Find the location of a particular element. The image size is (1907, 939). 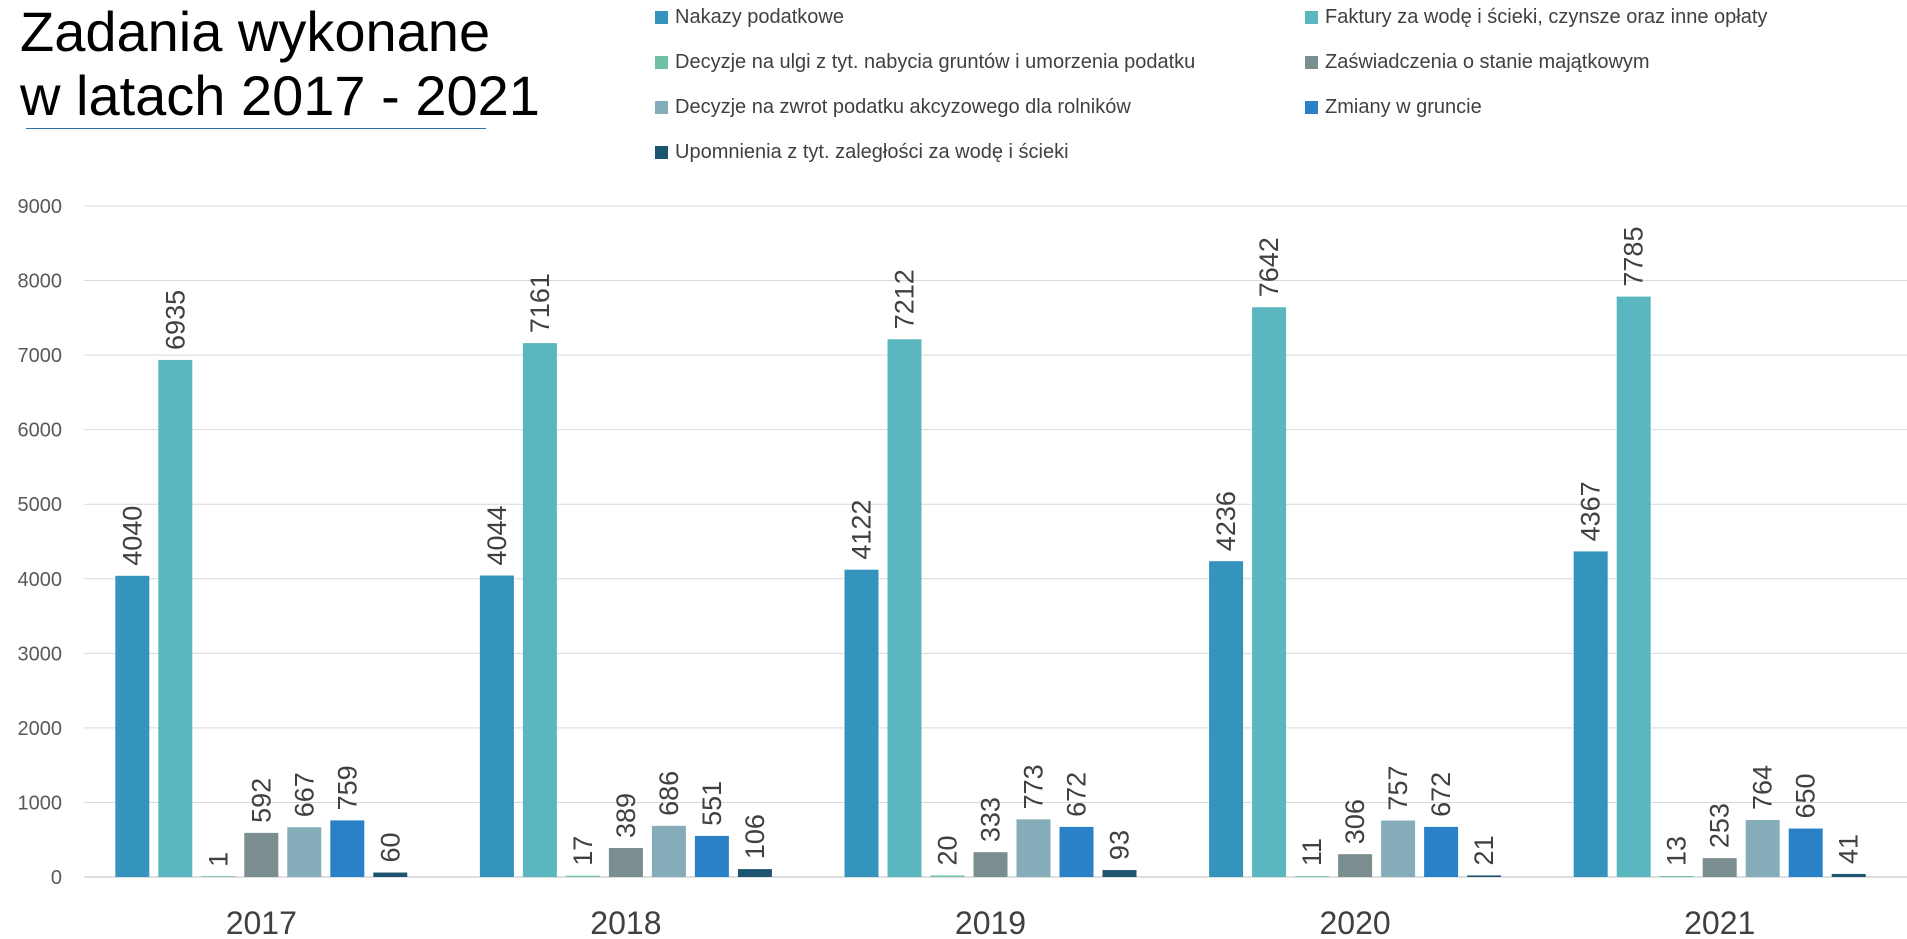

legend-item: Zaświadczenia o stanie majątkowym is located at coordinates (1477, 62).